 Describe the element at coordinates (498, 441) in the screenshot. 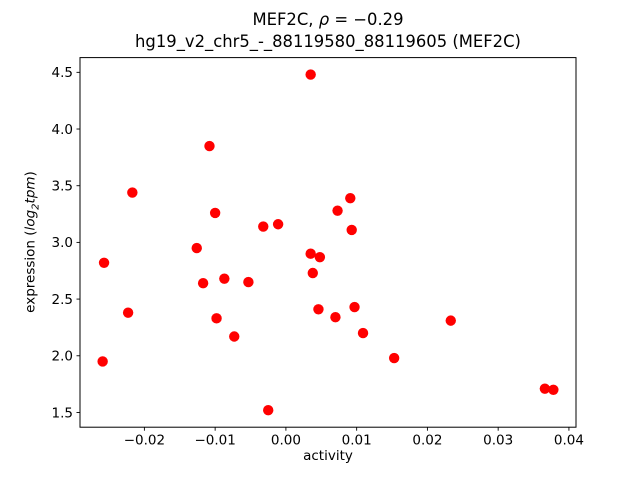

I see `x-tick-label: 0.03` at that location.